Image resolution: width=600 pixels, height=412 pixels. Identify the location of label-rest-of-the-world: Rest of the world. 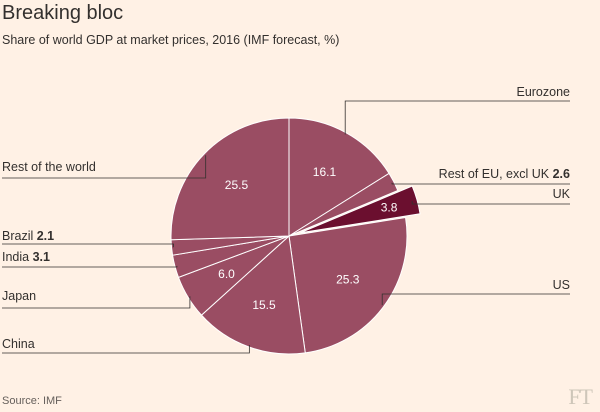
(49, 167).